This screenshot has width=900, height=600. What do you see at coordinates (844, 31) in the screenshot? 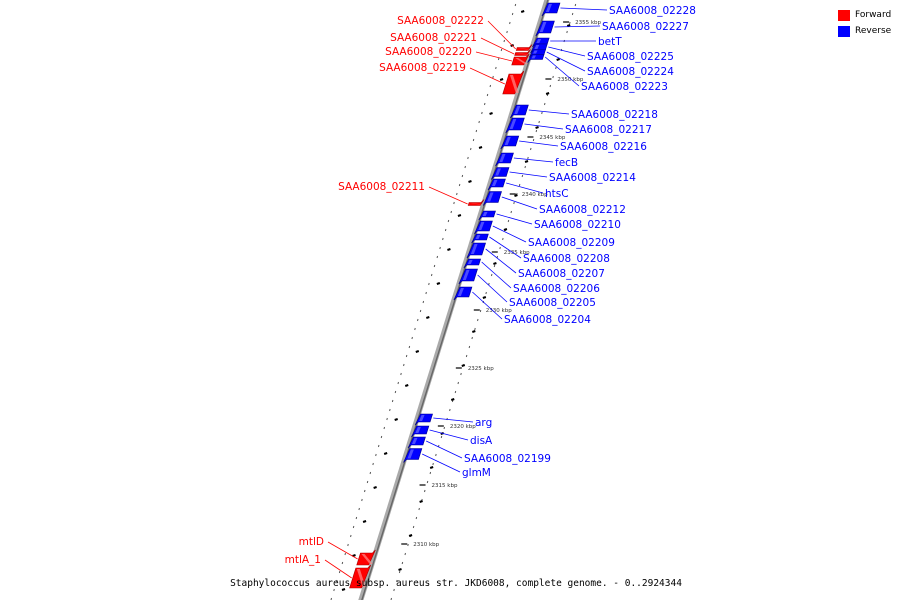
I see `legend-reverse-swatch` at bounding box center [844, 31].